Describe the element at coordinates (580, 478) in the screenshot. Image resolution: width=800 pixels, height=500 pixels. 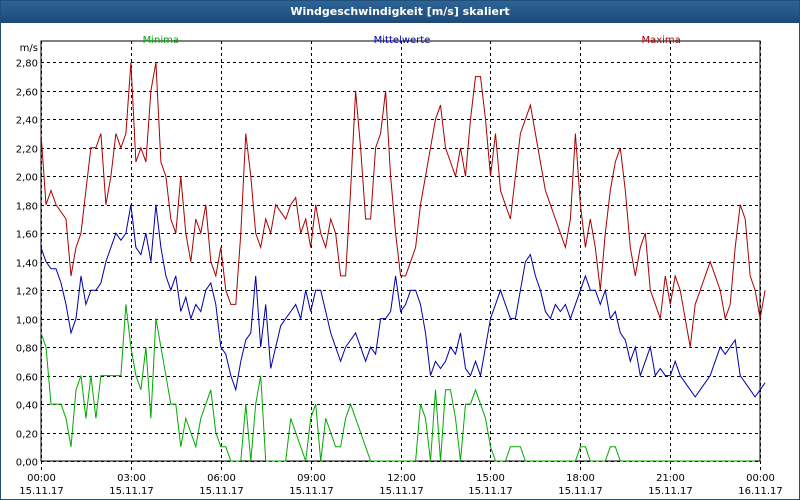
I see `x-tick-time: 18:00` at that location.